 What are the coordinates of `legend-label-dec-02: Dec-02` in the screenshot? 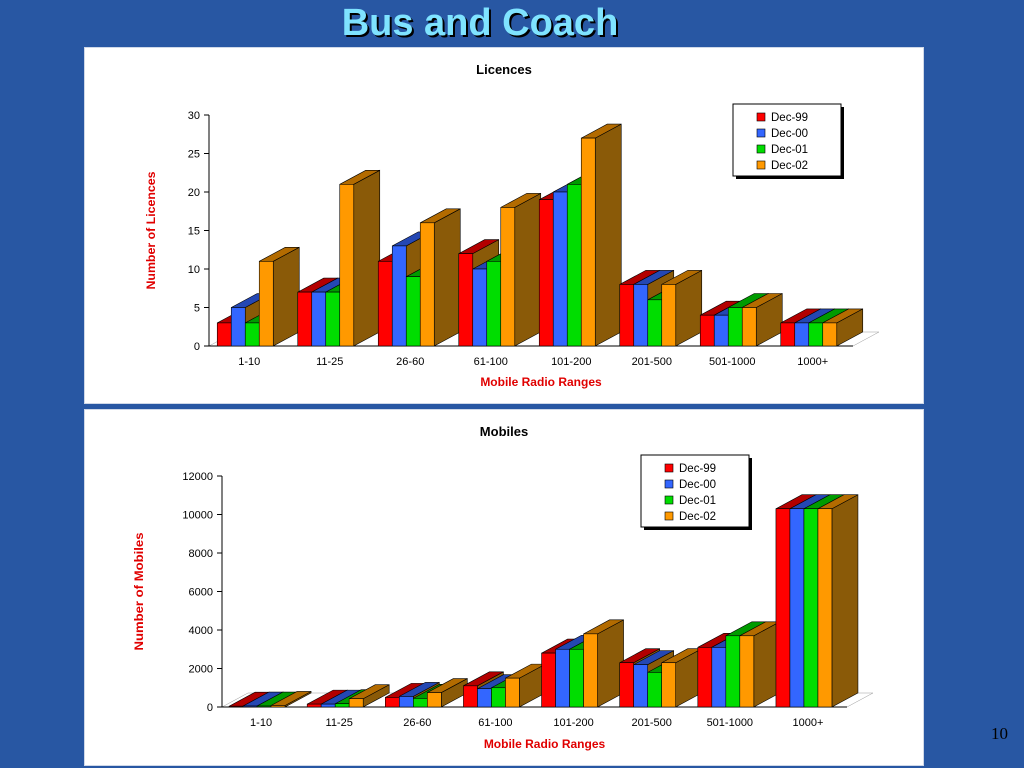 It's located at (789, 166).